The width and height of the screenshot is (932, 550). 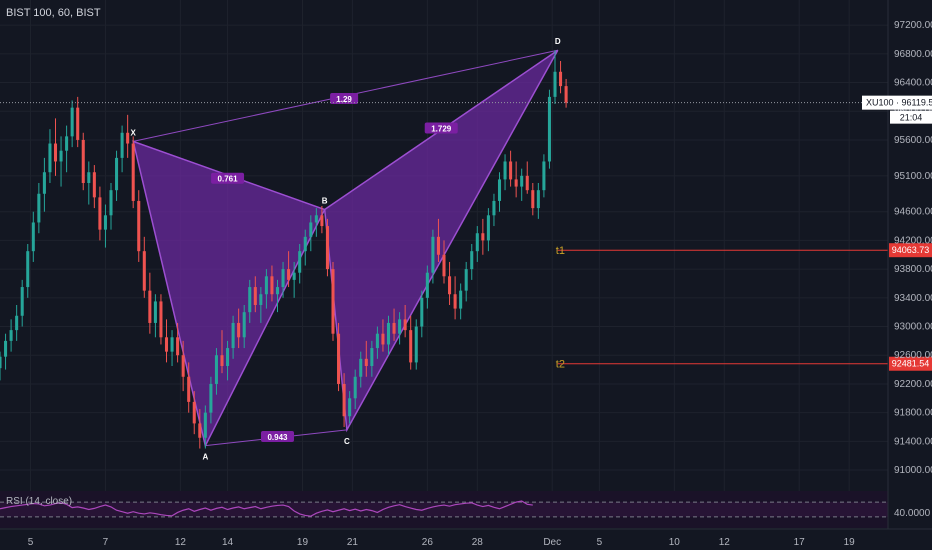 I want to click on target-badge-t1, so click(x=910, y=250).